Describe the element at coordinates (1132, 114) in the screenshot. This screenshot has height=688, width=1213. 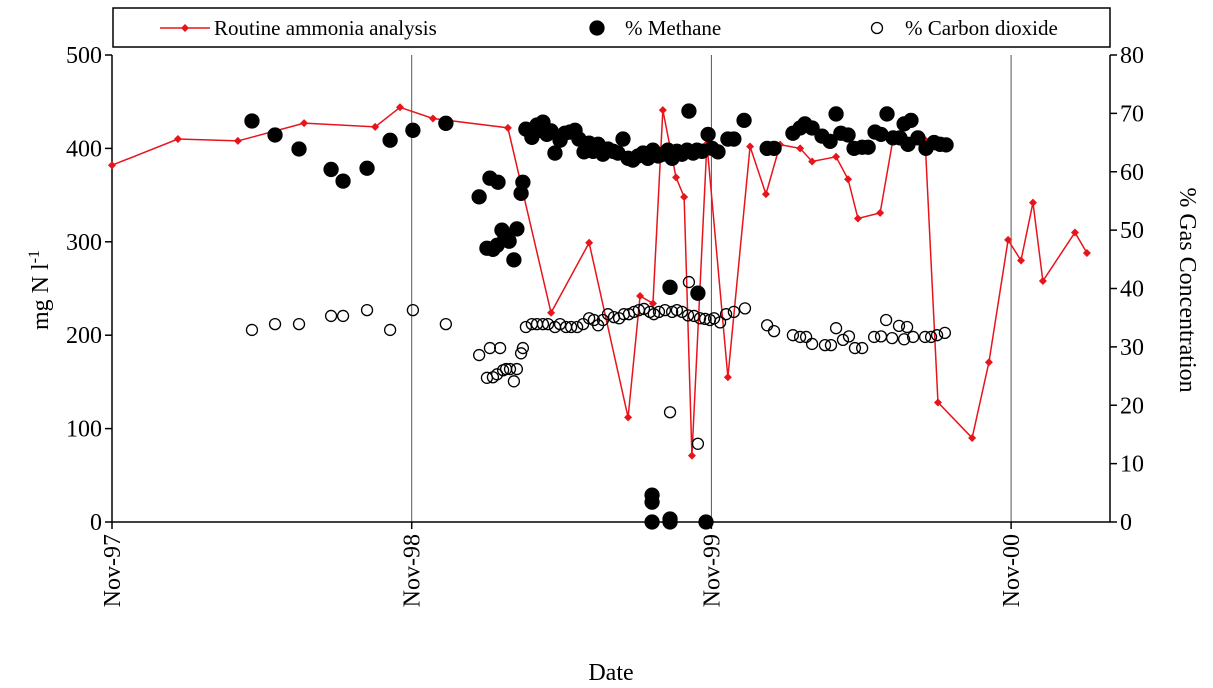
I see `y2-tick-label: 70` at that location.